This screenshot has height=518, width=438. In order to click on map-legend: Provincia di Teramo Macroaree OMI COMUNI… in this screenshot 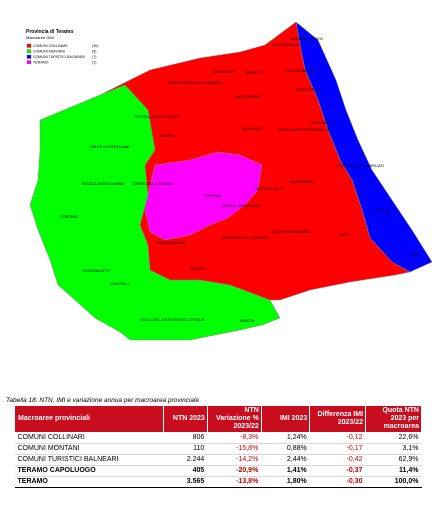, I will do `click(62, 47)`.